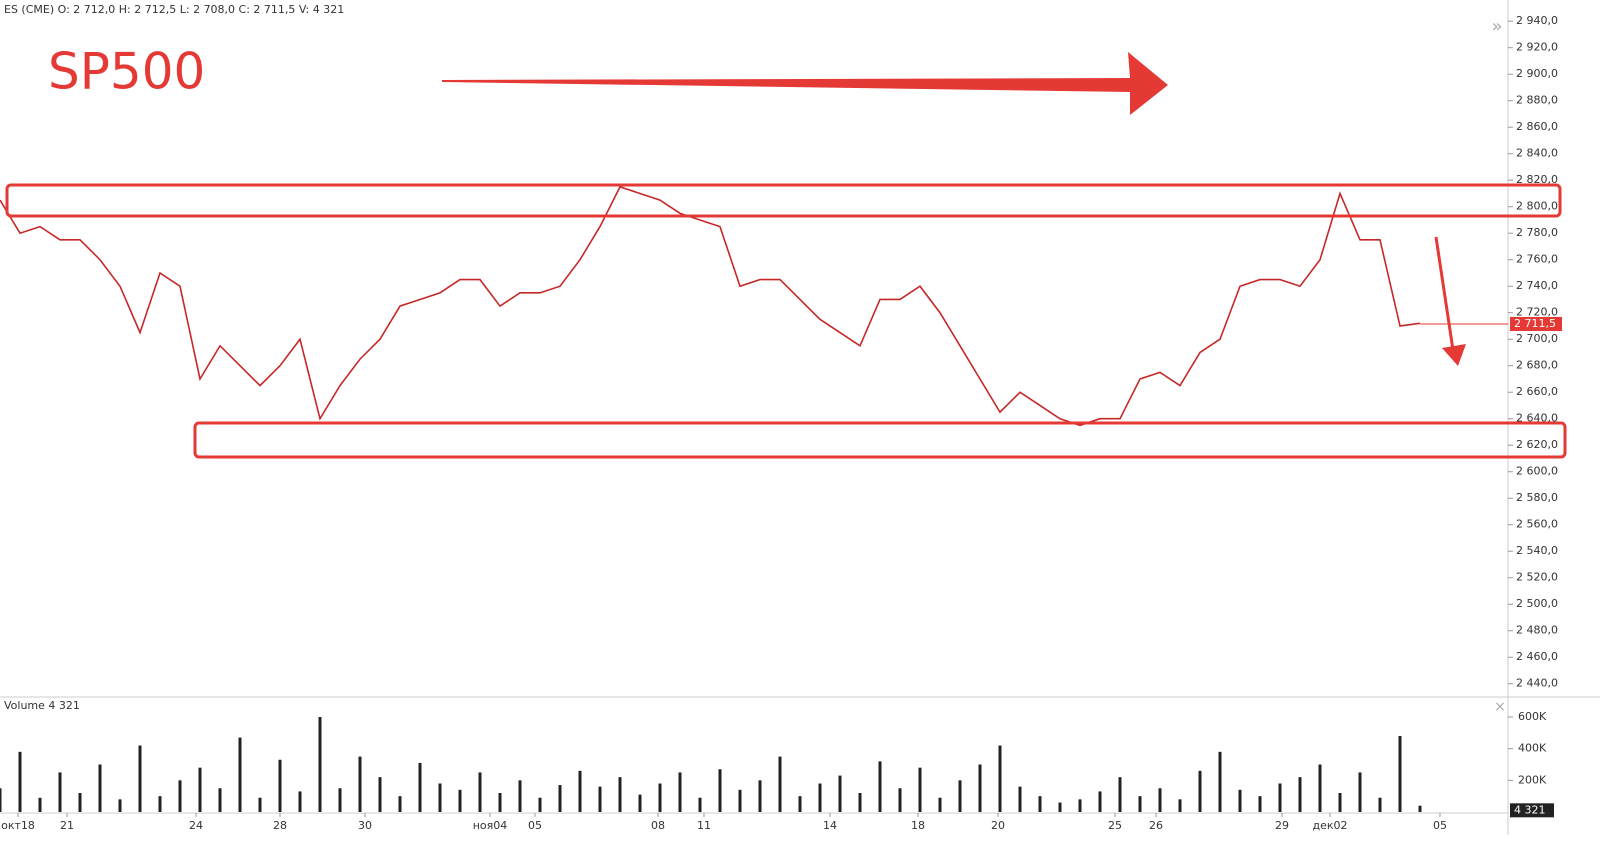  What do you see at coordinates (535, 825) in the screenshot?
I see `x-tick-label: 05` at bounding box center [535, 825].